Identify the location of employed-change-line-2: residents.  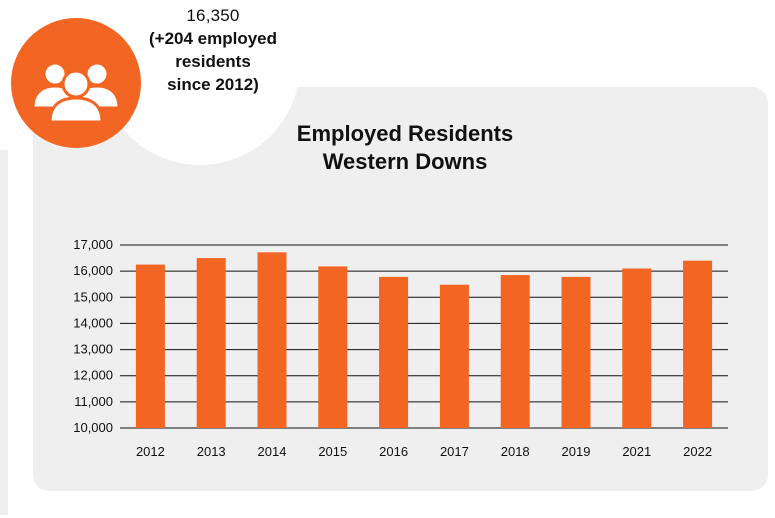
(213, 61).